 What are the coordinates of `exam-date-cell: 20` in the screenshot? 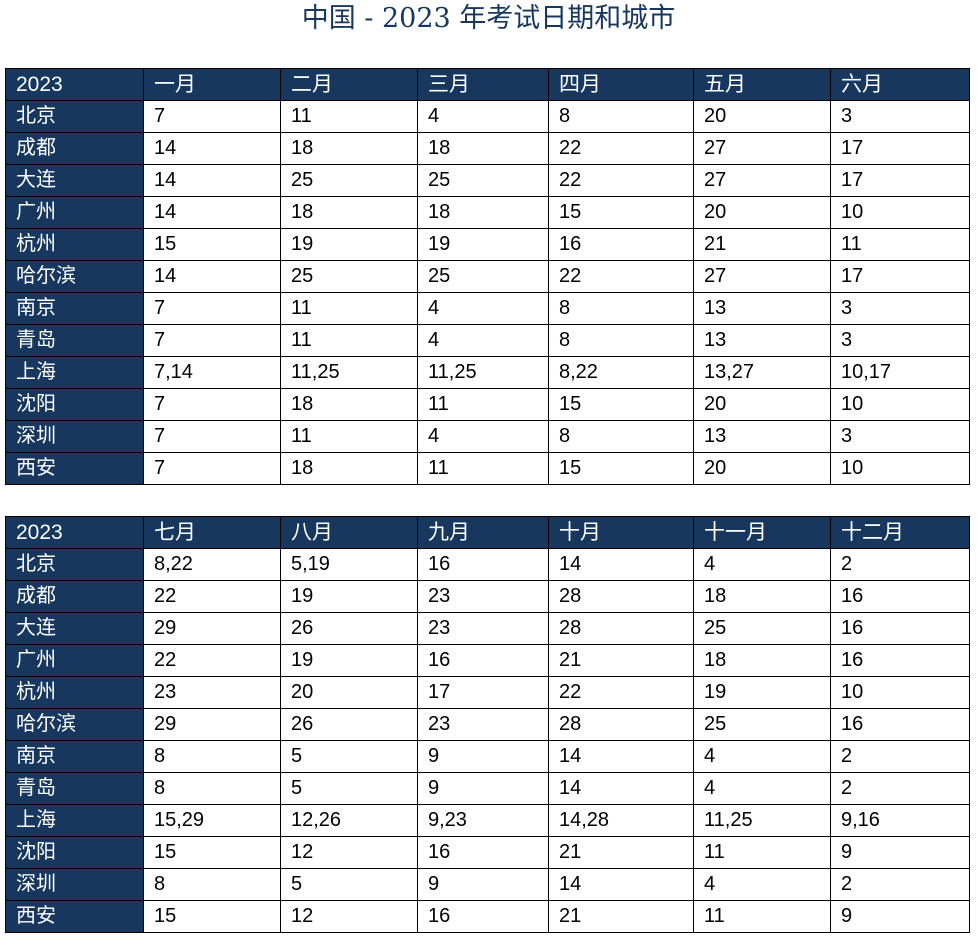 It's located at (762, 404).